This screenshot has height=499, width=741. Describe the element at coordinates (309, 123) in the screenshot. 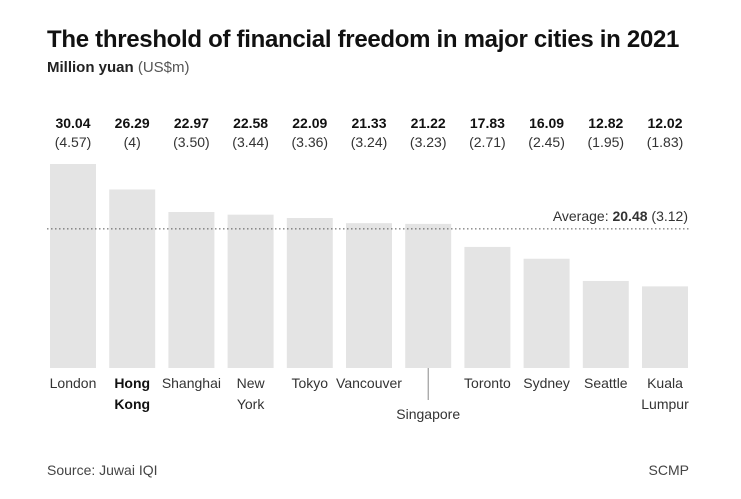

I see `value-label: 22.09` at that location.